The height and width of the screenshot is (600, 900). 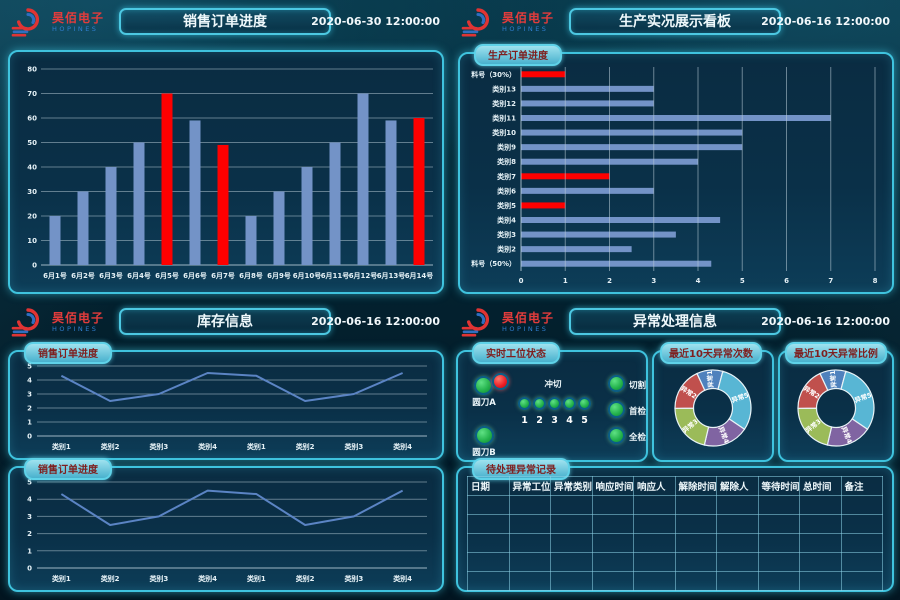 What do you see at coordinates (25, 322) in the screenshot?
I see `logo-swirl-icon` at bounding box center [25, 322].